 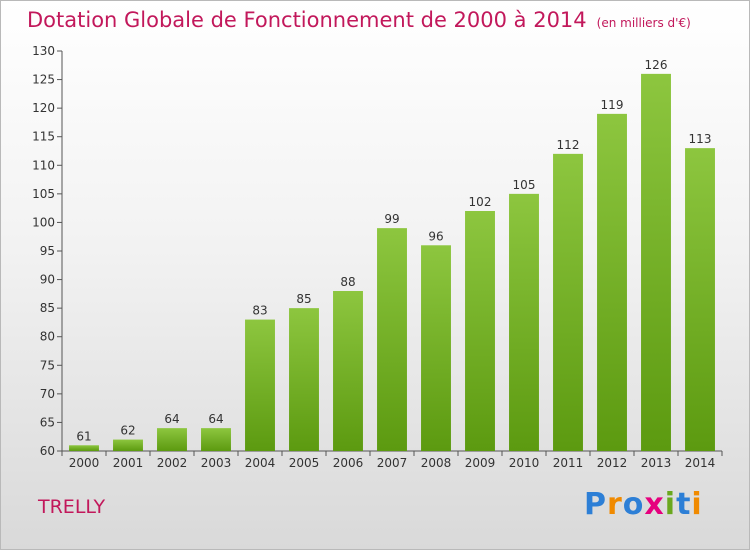 What do you see at coordinates (391, 219) in the screenshot?
I see `bar-value-label: 99` at bounding box center [391, 219].